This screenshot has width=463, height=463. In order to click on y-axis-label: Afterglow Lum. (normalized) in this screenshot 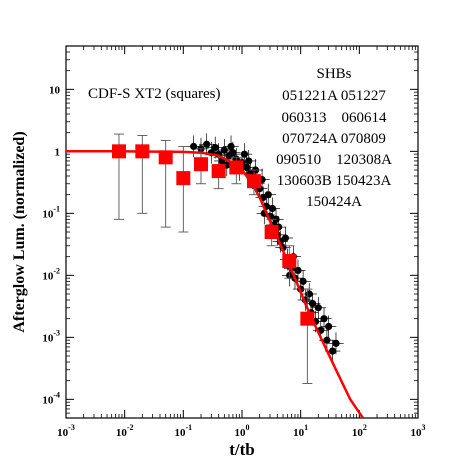, I will do `click(19, 231)`.